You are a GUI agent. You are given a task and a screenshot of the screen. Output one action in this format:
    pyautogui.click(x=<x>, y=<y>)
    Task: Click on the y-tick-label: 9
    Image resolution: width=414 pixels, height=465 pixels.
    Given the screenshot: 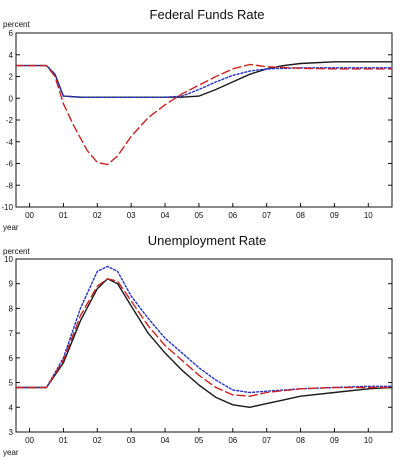 What is the action you would take?
    pyautogui.click(x=11, y=284)
    